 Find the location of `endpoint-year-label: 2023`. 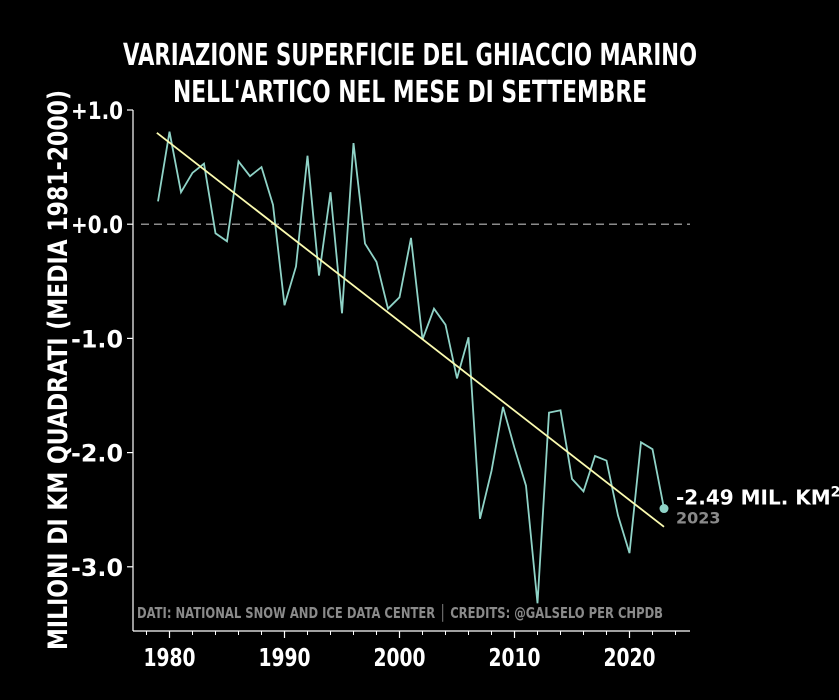

endpoint-year-label: 2023 is located at coordinates (698, 518).